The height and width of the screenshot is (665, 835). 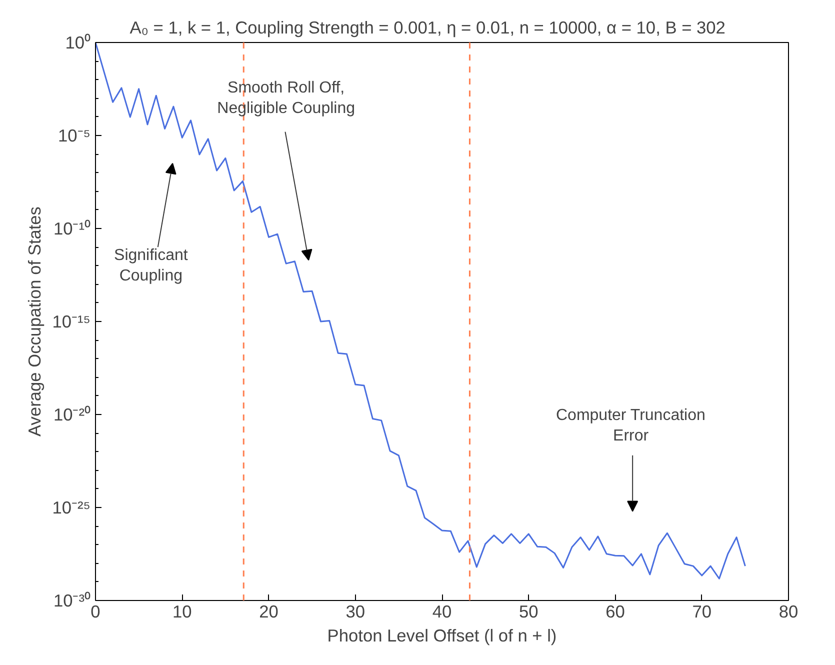 What do you see at coordinates (788, 612) in the screenshot?
I see `x-tick-label: 80` at bounding box center [788, 612].